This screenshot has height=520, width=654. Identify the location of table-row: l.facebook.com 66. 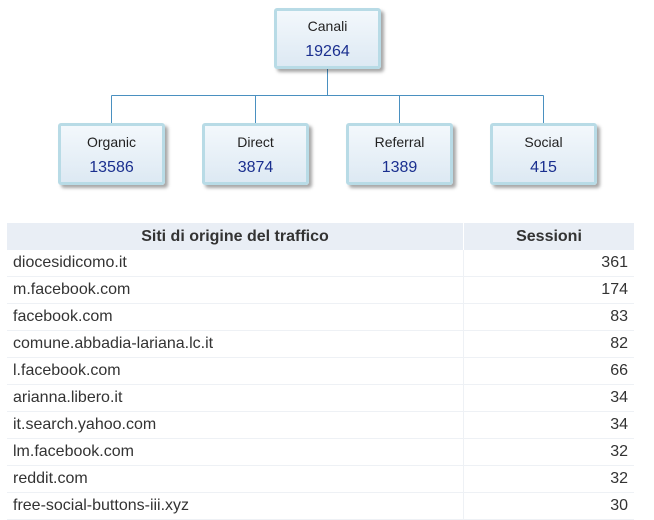
(320, 371).